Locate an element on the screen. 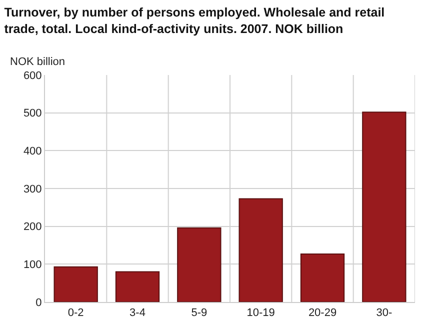 The width and height of the screenshot is (425, 330). x-tick-label: 0-2 is located at coordinates (76, 313).